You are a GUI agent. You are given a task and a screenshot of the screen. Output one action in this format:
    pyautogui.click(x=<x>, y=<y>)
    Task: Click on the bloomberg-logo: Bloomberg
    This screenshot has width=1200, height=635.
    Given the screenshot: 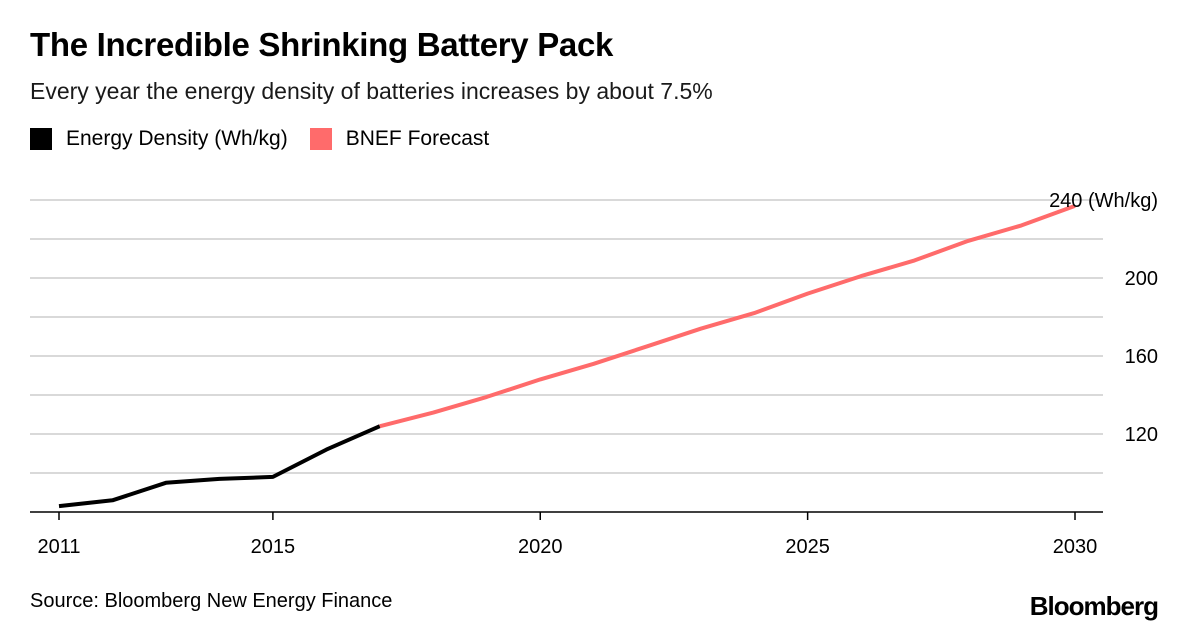 What is the action you would take?
    pyautogui.click(x=1094, y=606)
    